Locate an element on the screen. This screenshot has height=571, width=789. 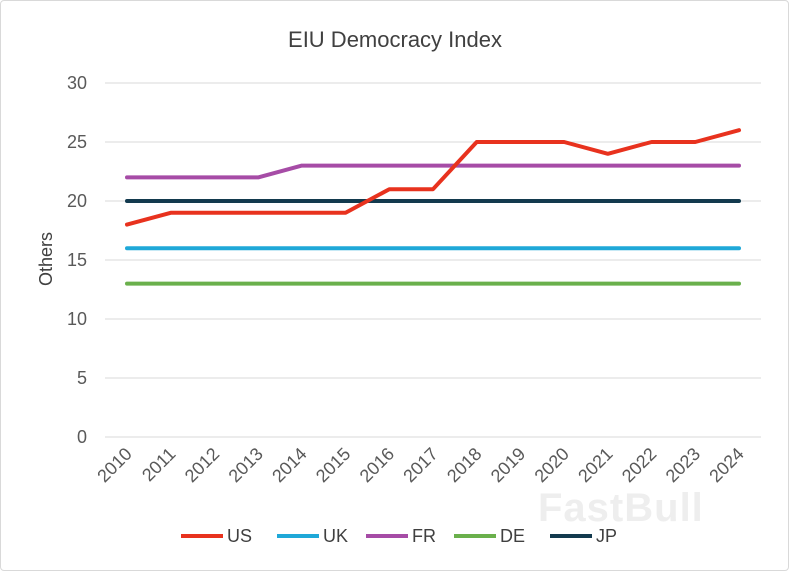
y-tick-label: 25 is located at coordinates (77, 142).